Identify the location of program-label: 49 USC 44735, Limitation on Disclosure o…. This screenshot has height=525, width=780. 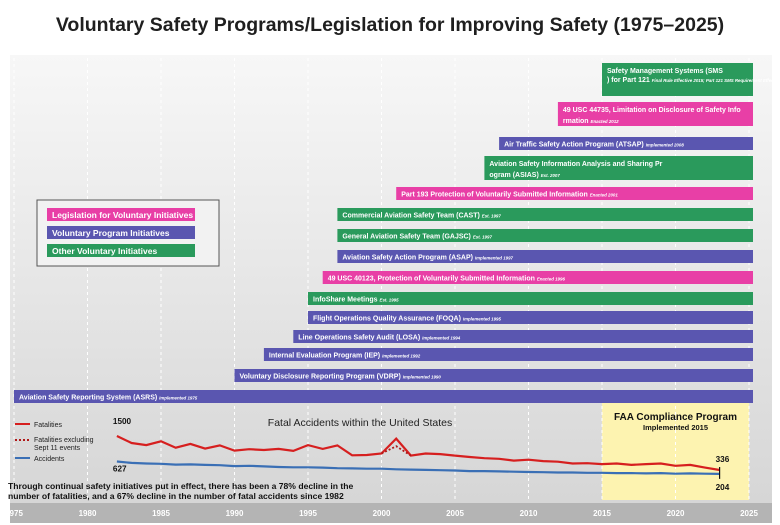
(652, 116).